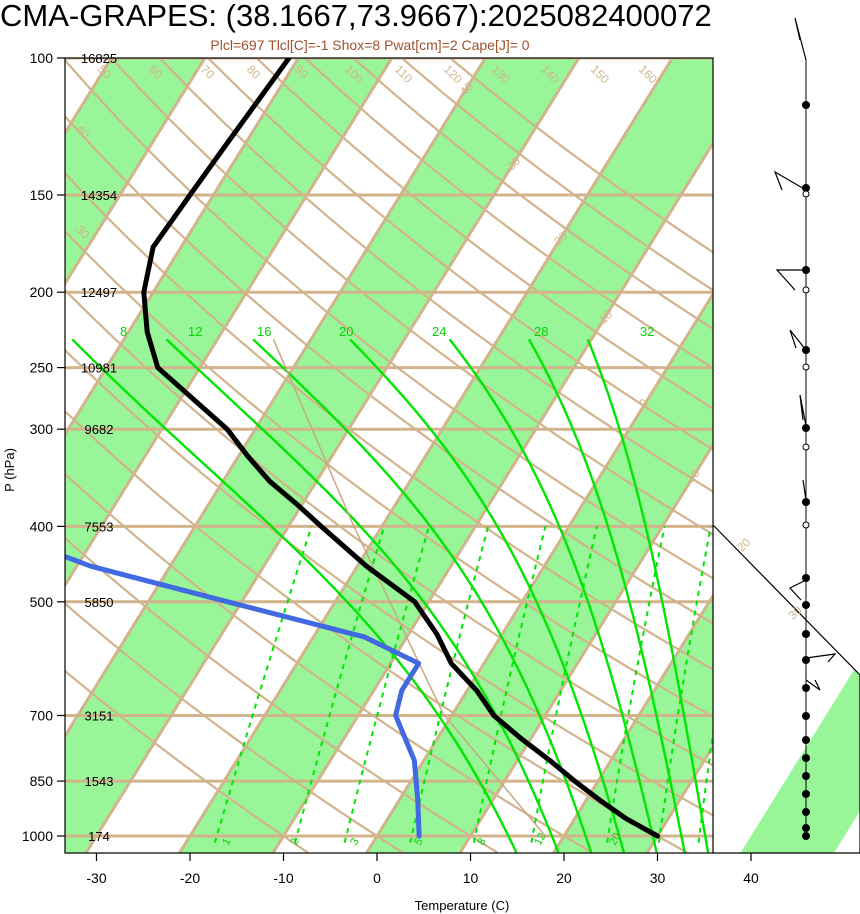  What do you see at coordinates (123, 331) in the screenshot?
I see `moist-adiabat-label: 8` at bounding box center [123, 331].